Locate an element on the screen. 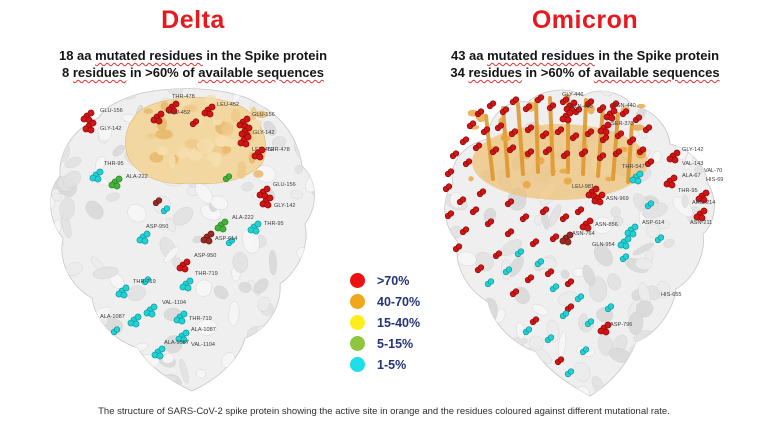 Image resolution: width=768 pixels, height=432 pixels. subtitle-segment: available sequences is located at coordinates (261, 72).